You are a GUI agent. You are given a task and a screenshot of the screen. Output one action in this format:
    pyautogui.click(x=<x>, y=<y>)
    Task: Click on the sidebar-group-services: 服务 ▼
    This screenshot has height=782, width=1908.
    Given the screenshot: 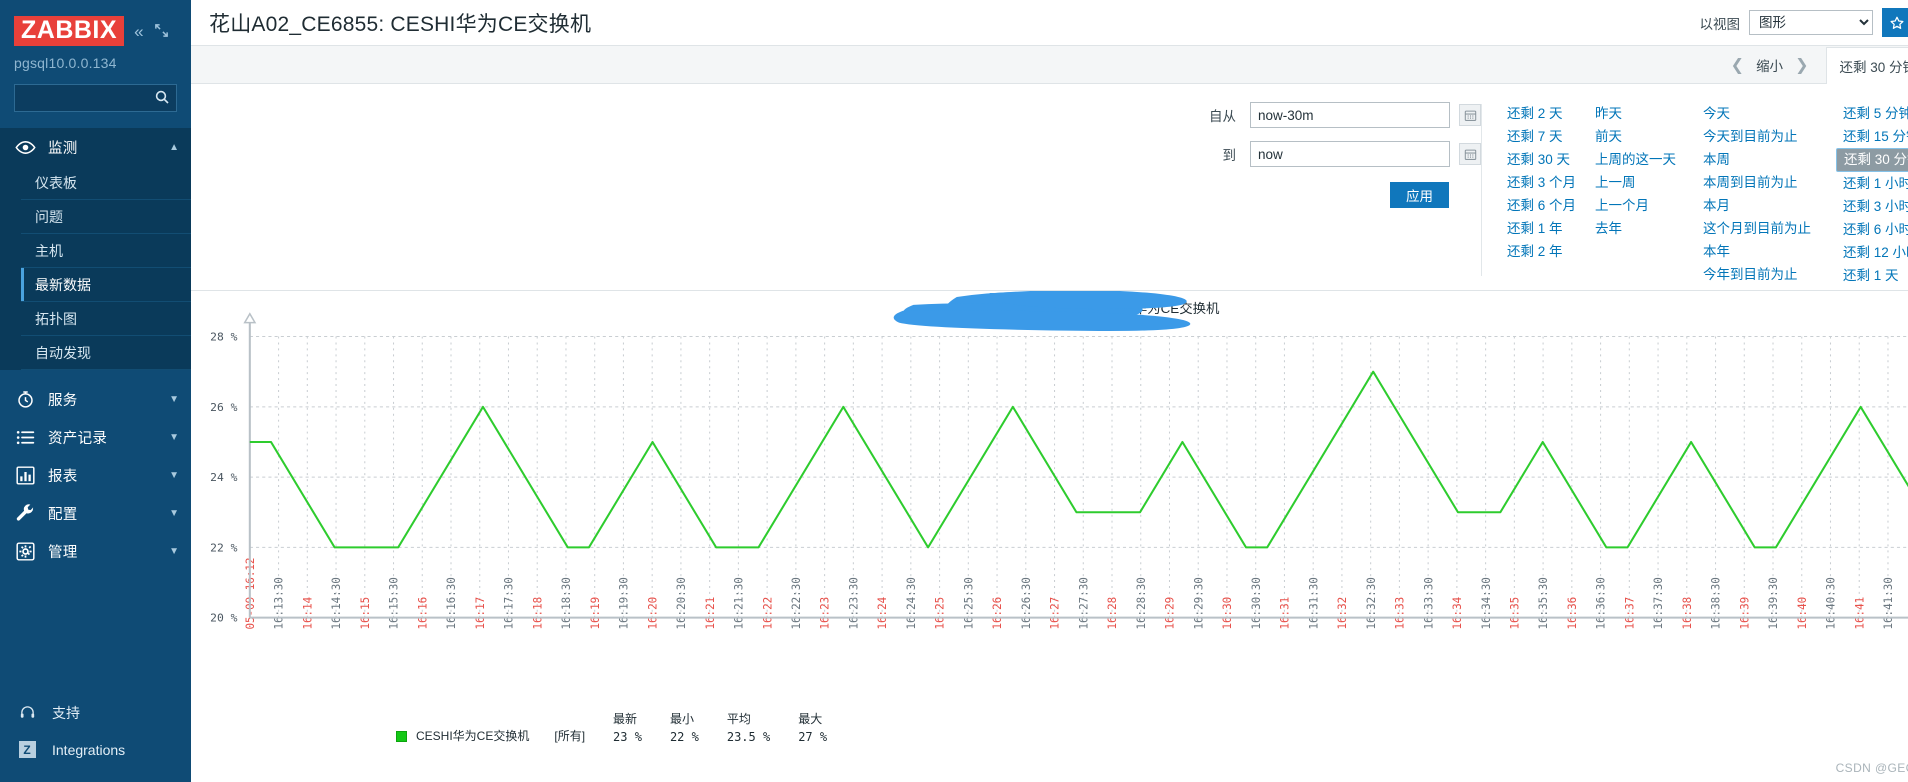 What is the action you would take?
    pyautogui.click(x=95, y=399)
    